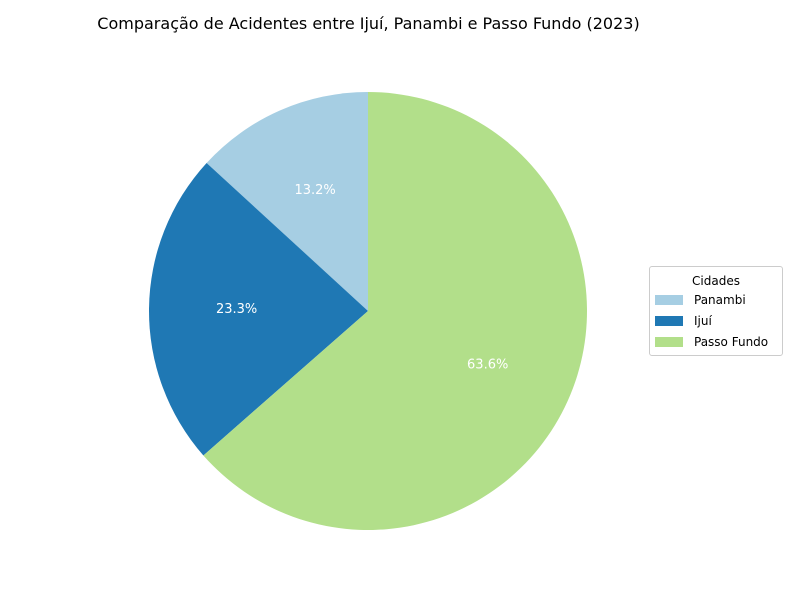  I want to click on legend-label: Ijuí, so click(703, 320).